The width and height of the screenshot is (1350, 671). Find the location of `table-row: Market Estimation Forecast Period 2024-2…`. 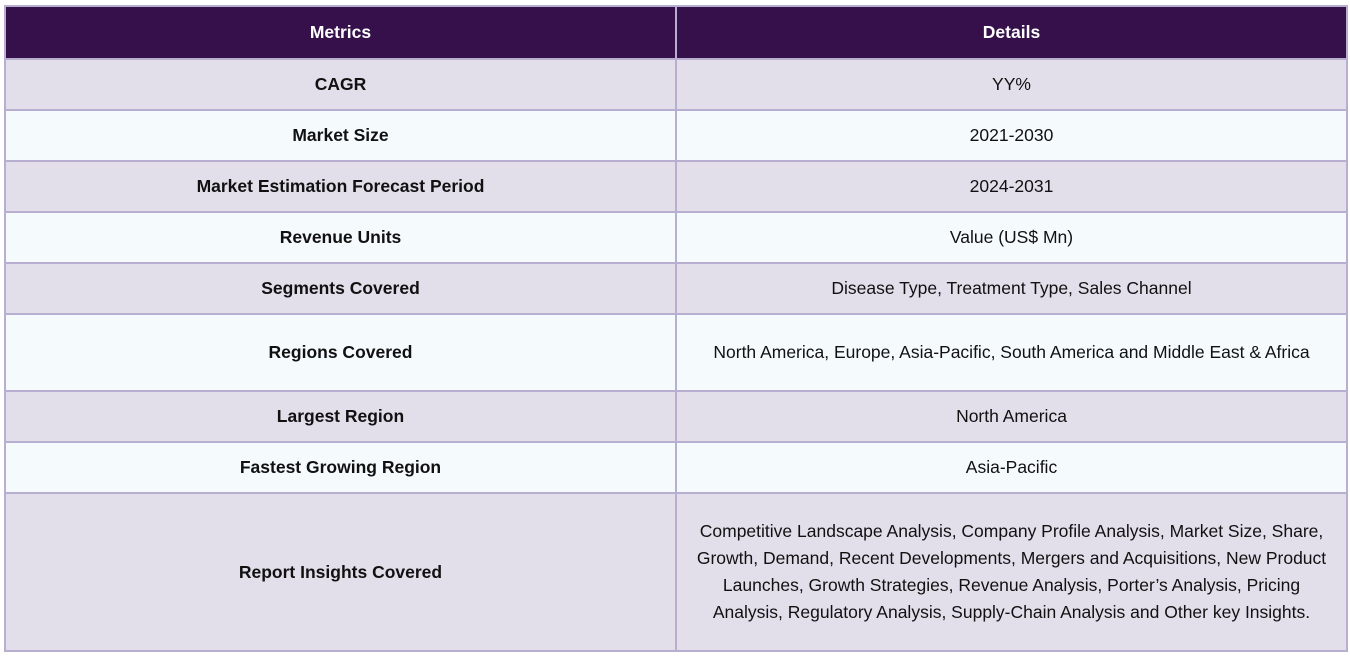

table-row: Market Estimation Forecast Period 2024-2… is located at coordinates (676, 186).